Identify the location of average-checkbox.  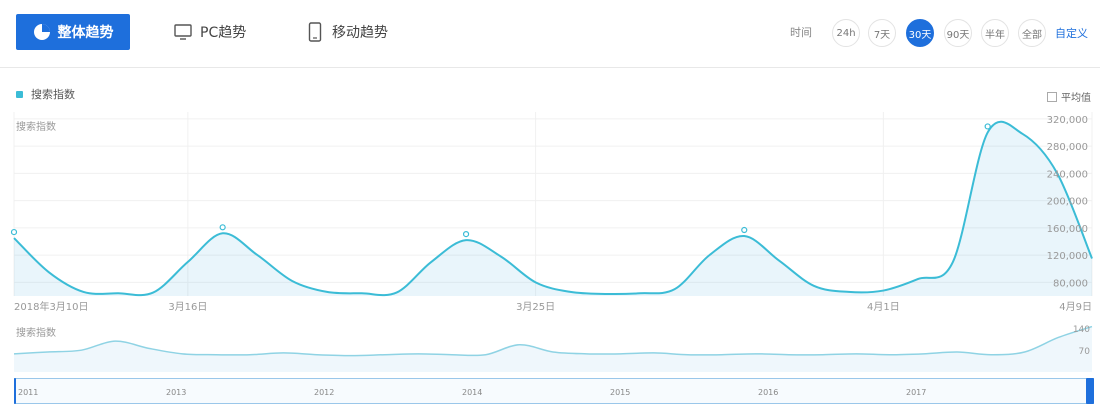
(1052, 96).